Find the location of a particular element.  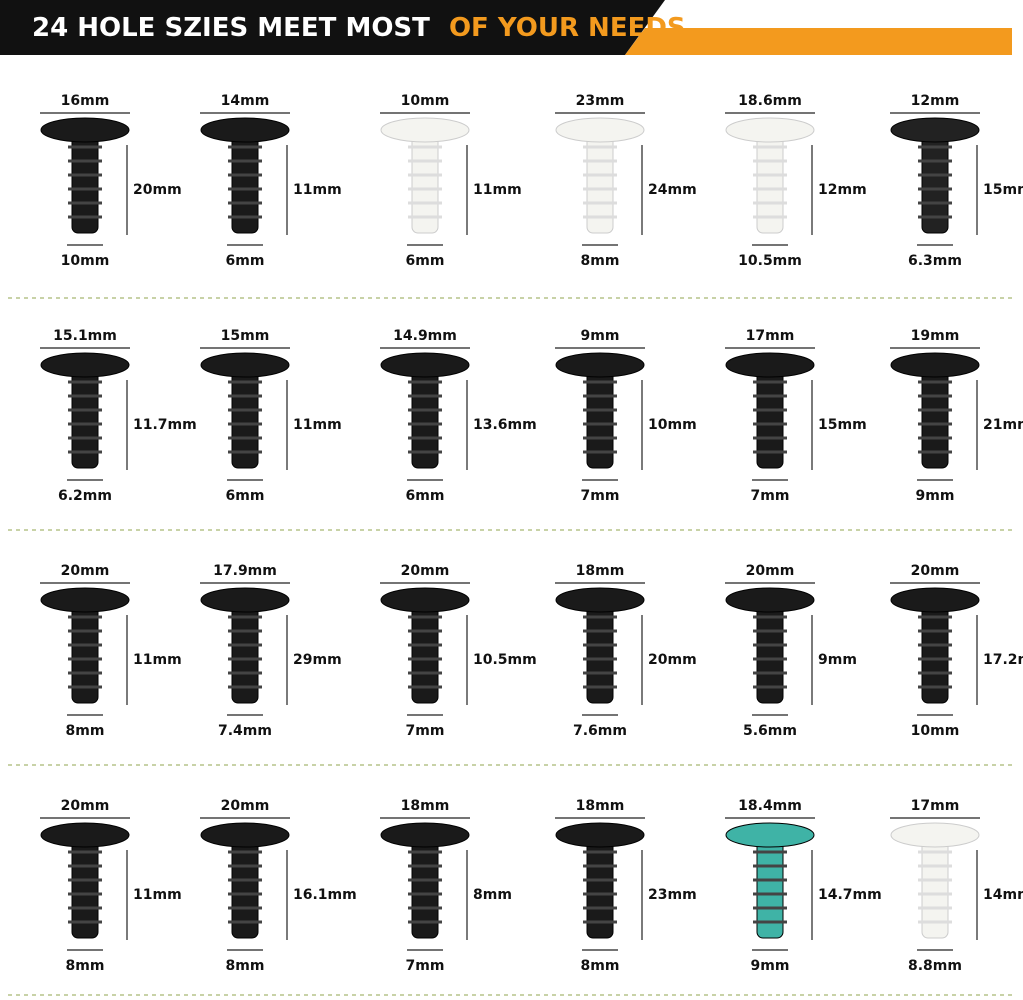

top-size: 10mm is located at coordinates (425, 101).